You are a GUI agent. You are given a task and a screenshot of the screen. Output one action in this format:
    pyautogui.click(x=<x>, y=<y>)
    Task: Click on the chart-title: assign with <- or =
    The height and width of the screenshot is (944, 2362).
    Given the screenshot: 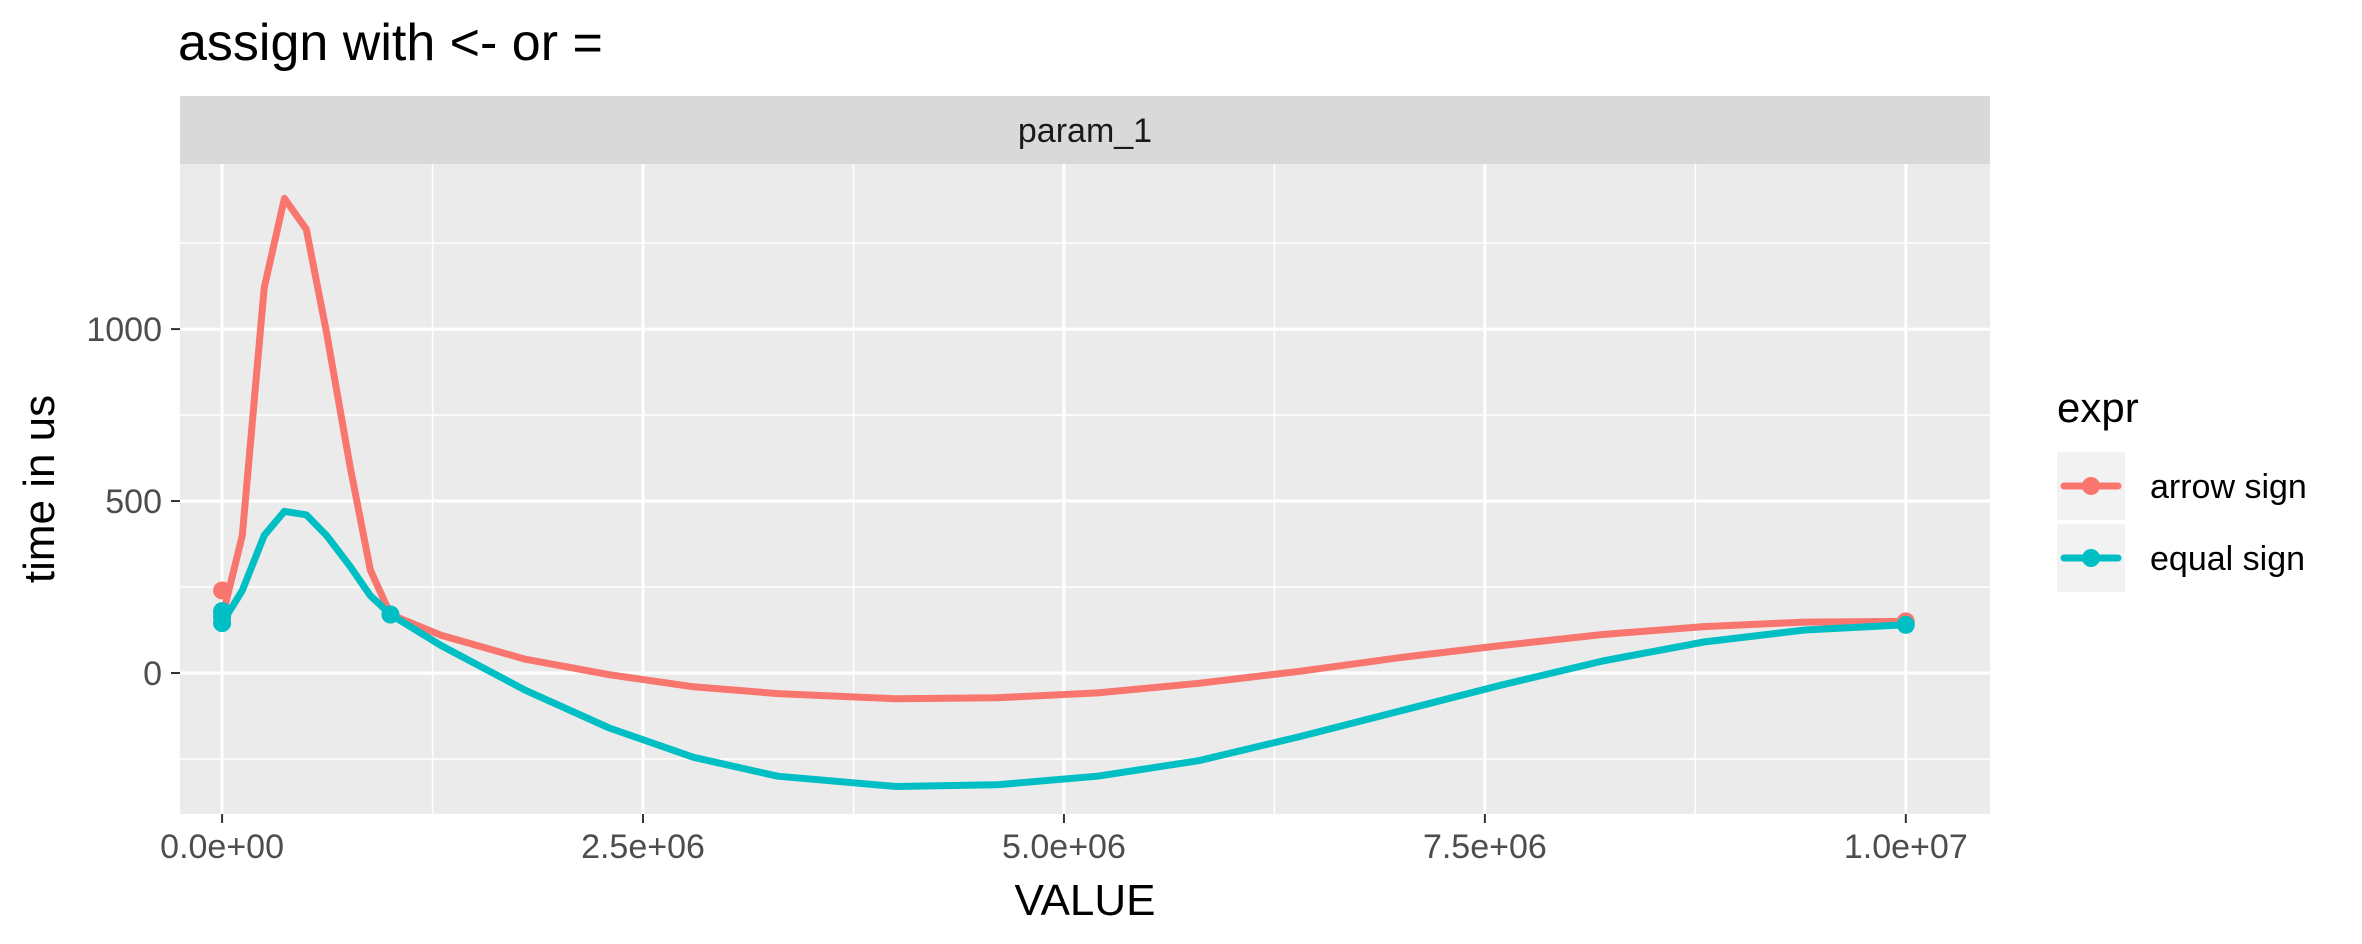 What is the action you would take?
    pyautogui.click(x=390, y=43)
    